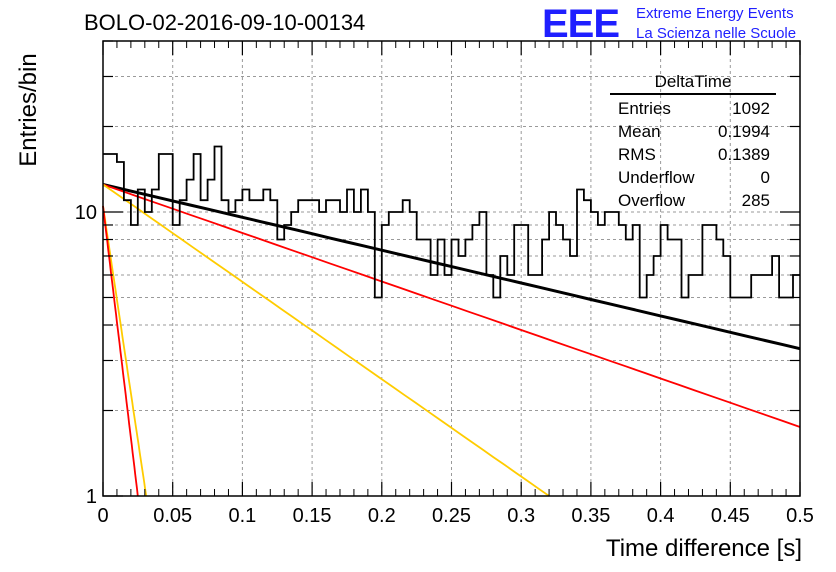 This screenshot has height=572, width=836. What do you see at coordinates (86, 213) in the screenshot?
I see `y-tick-label: 10` at bounding box center [86, 213].